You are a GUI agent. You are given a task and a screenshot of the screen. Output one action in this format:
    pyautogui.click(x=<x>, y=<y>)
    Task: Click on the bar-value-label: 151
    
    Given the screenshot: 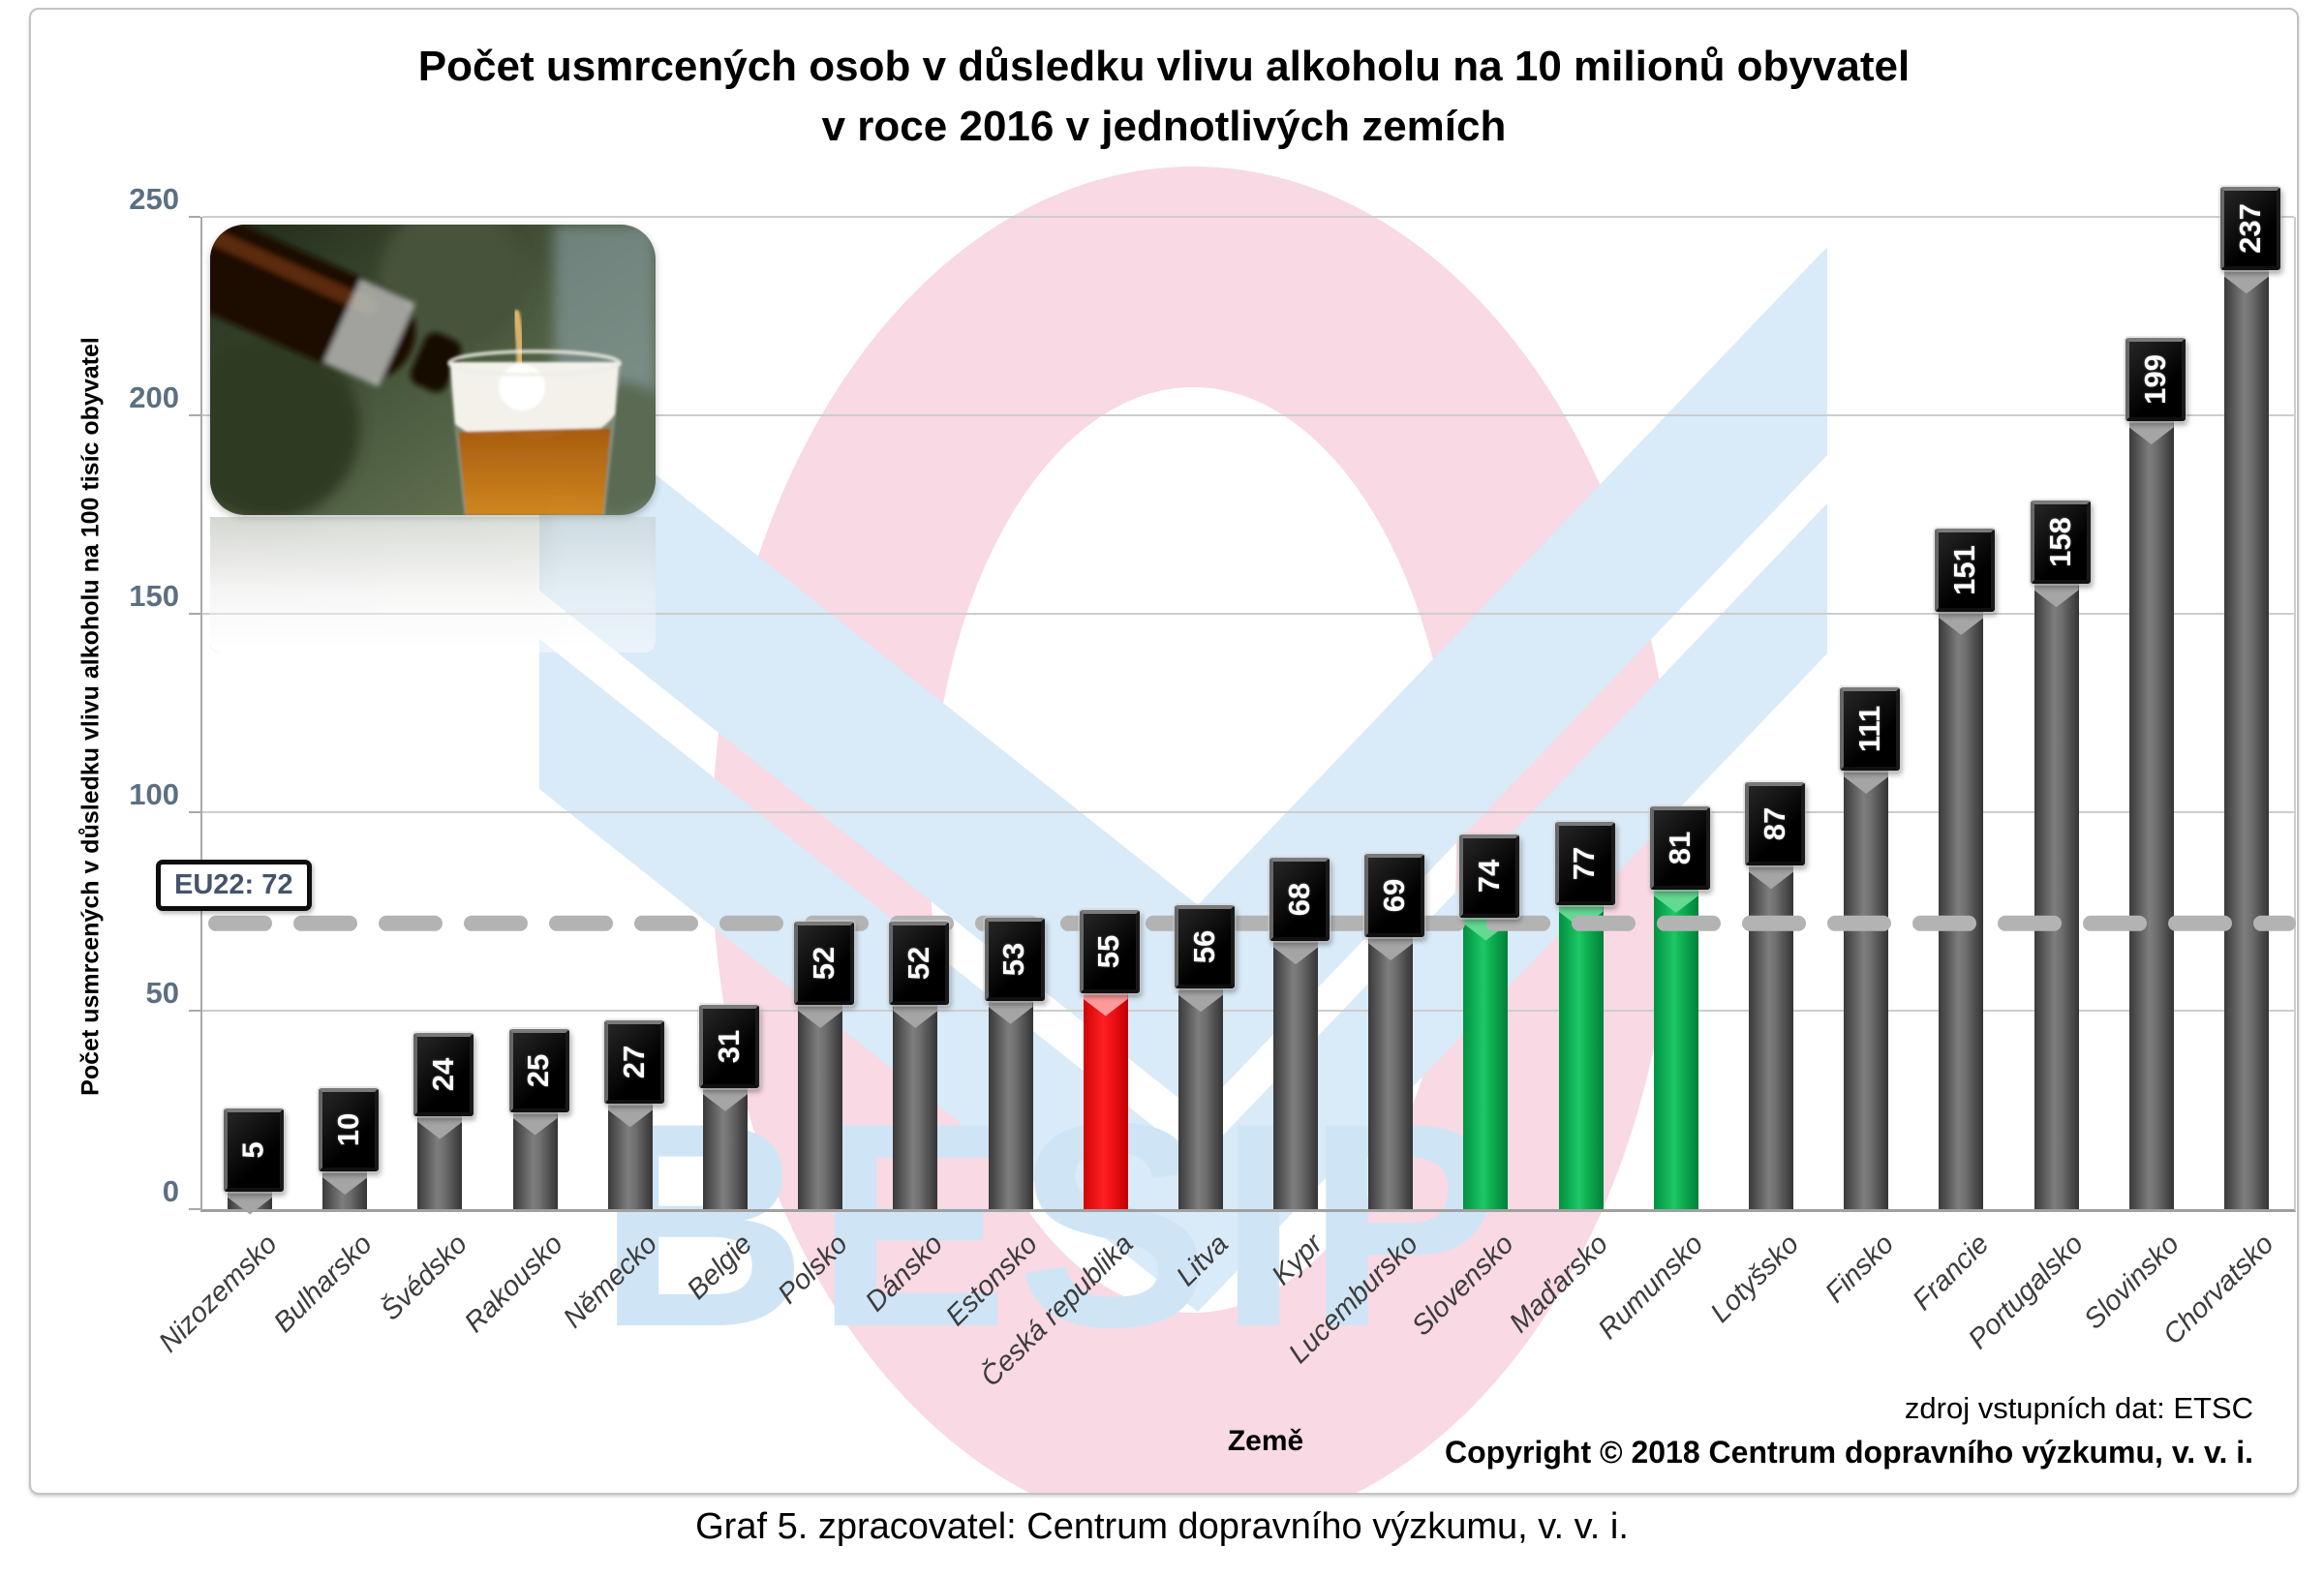 What is the action you would take?
    pyautogui.click(x=1966, y=570)
    